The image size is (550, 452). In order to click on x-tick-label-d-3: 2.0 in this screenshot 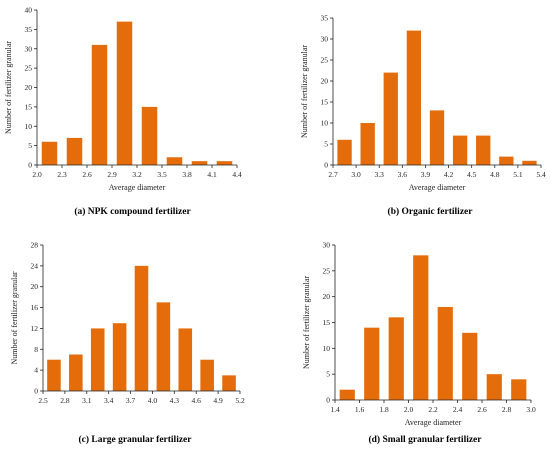, I will do `click(409, 409)`.